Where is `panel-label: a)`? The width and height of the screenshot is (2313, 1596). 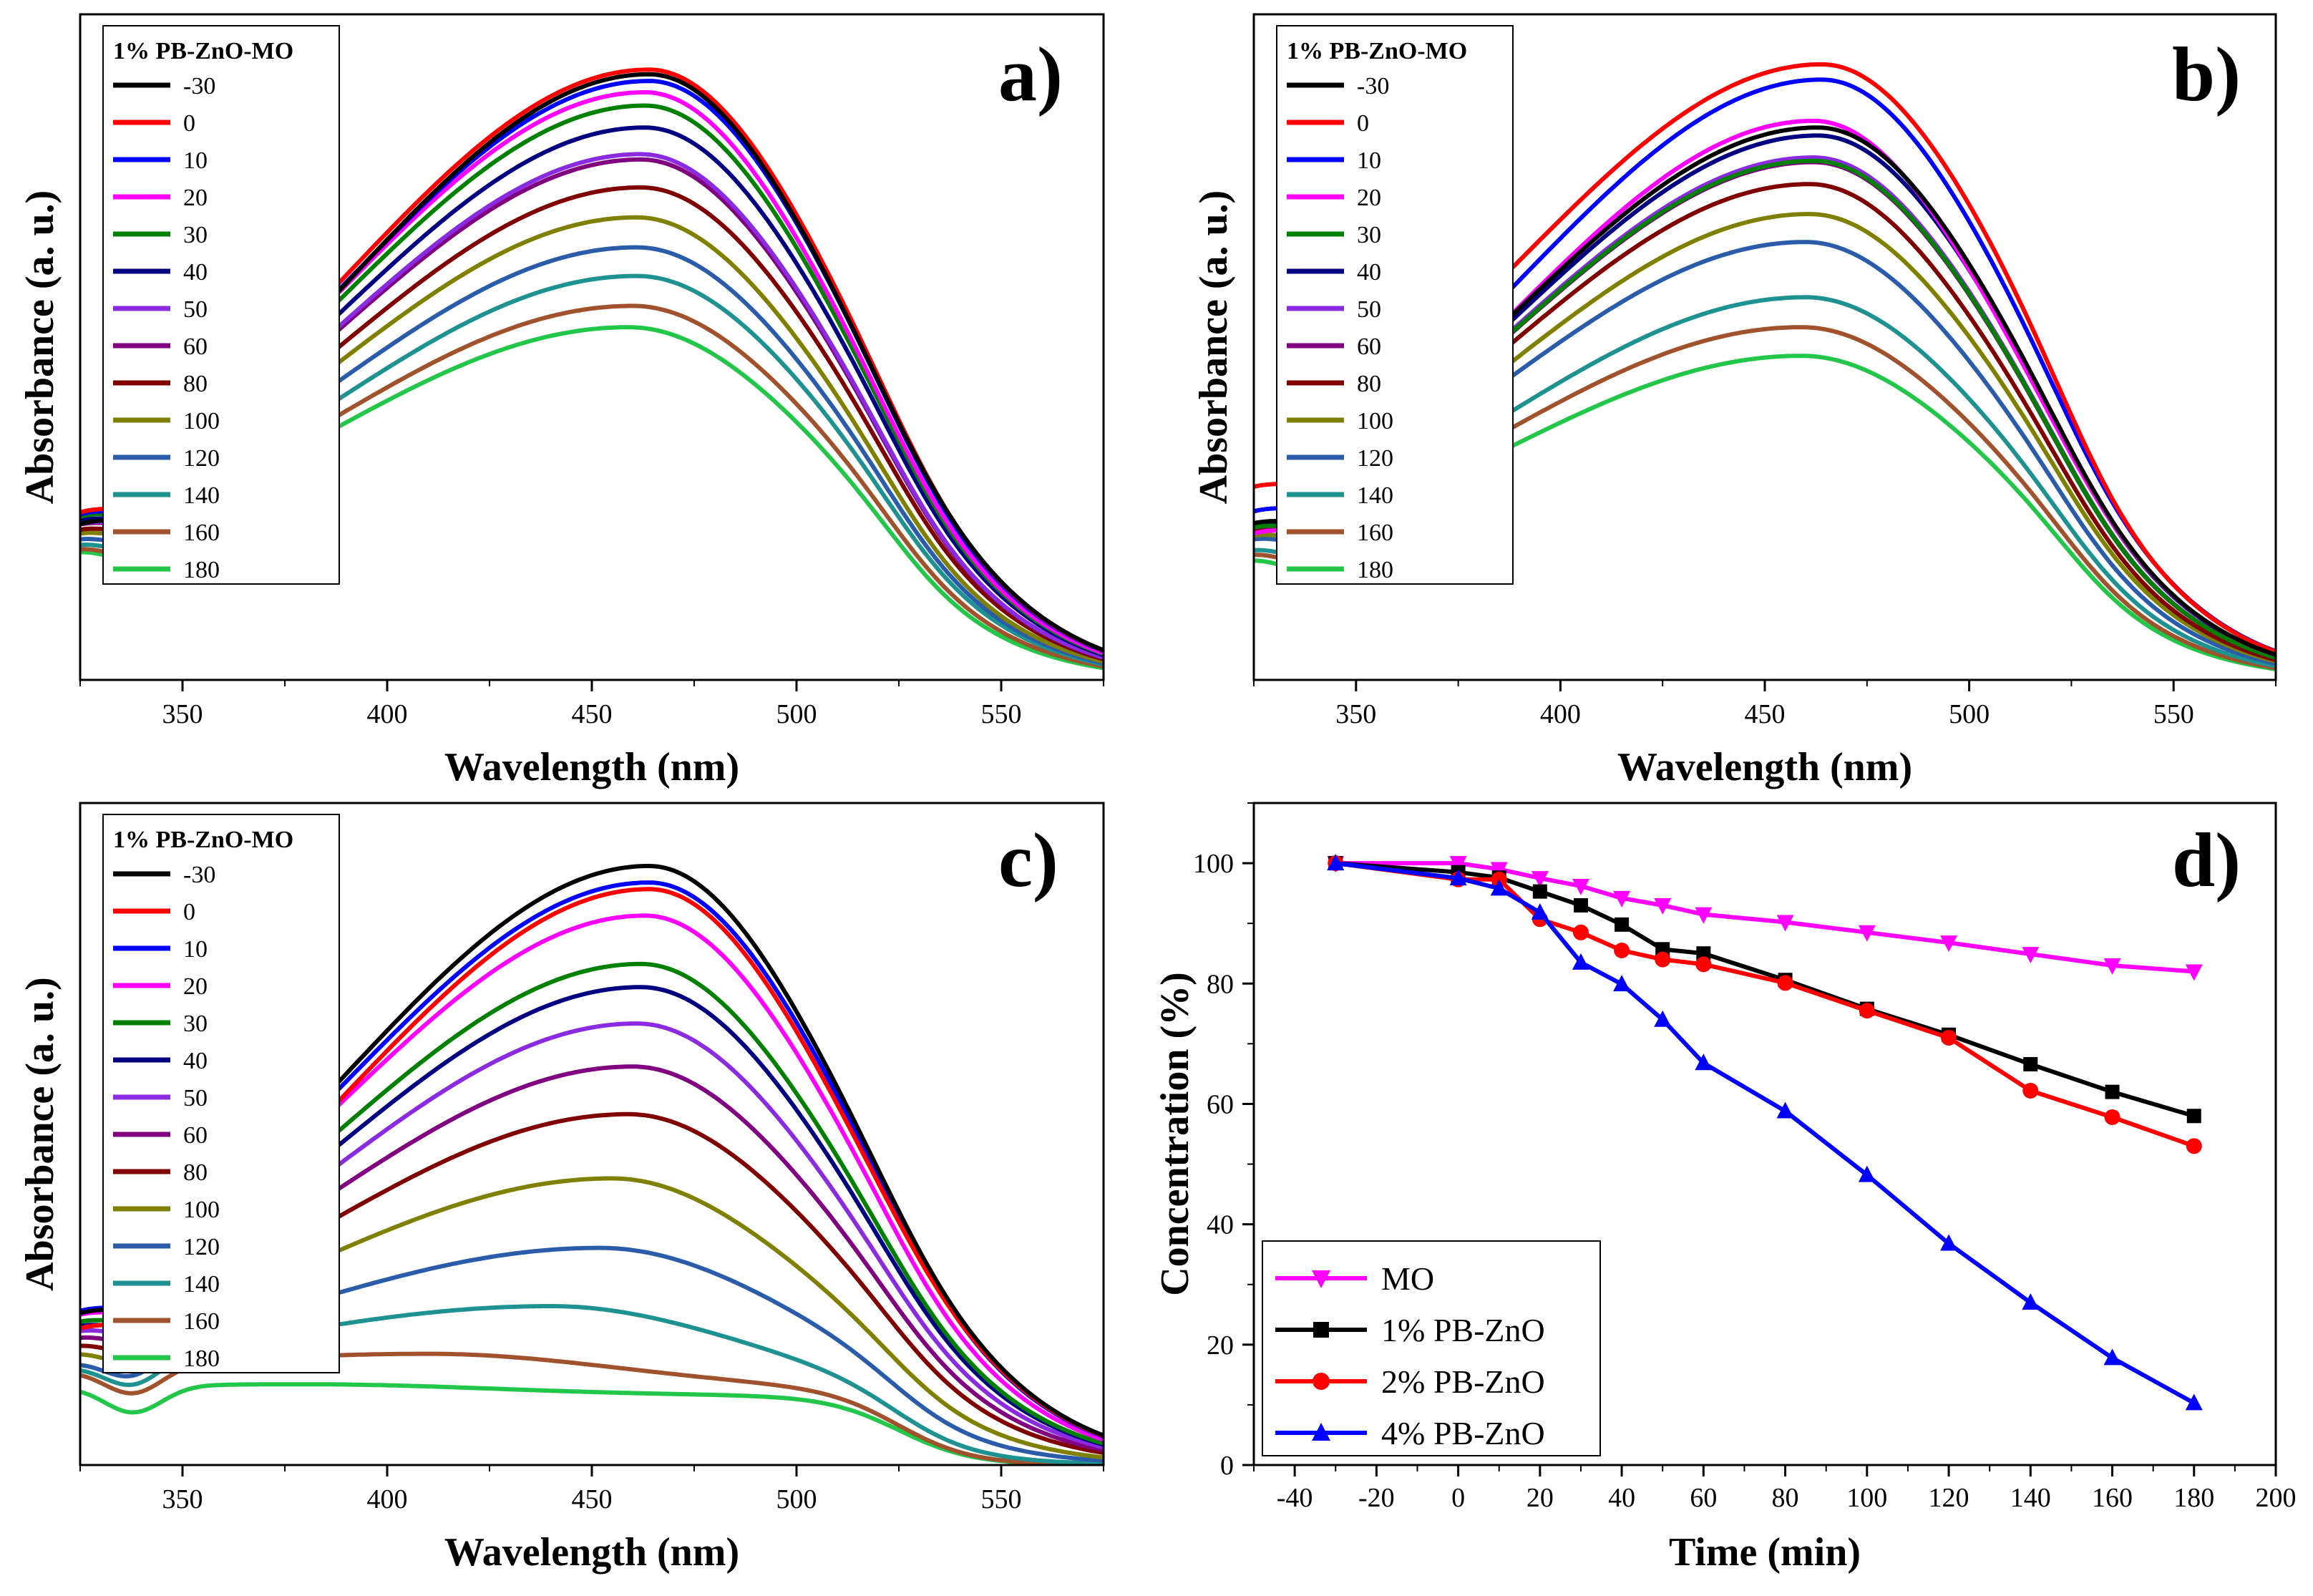
panel-label: a) is located at coordinates (1030, 74).